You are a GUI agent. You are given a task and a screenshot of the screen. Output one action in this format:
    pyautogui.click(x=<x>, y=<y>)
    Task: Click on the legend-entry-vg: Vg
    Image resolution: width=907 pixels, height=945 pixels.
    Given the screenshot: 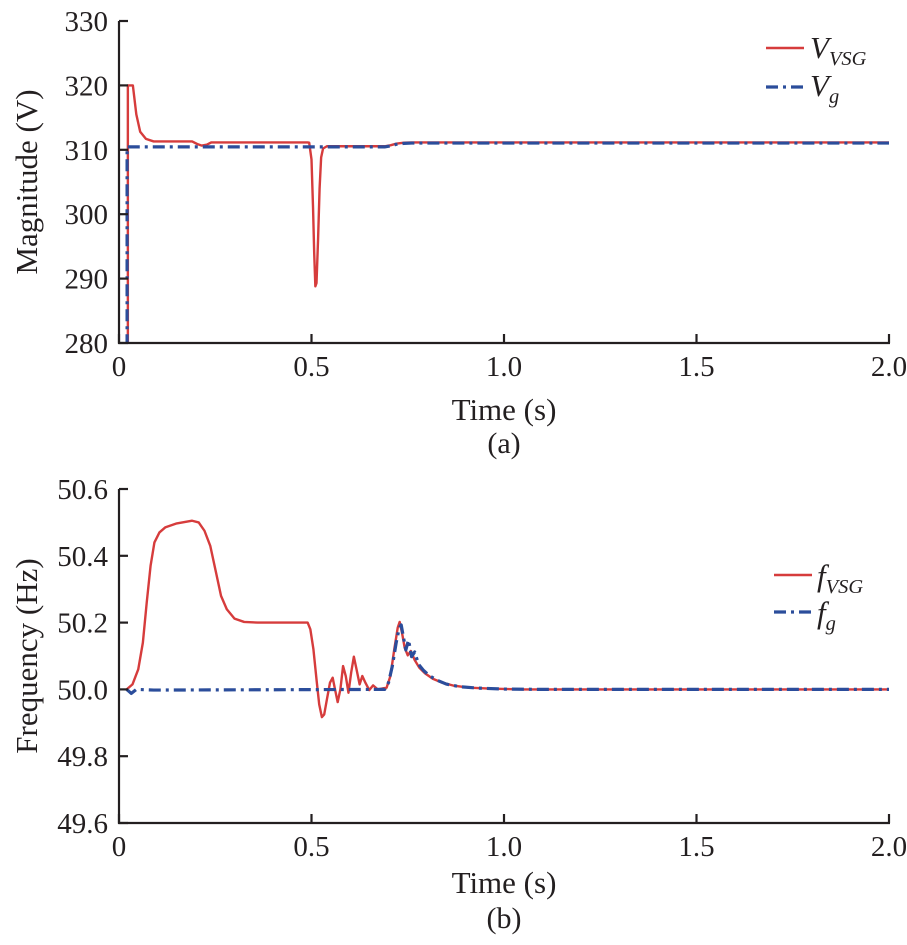 What is the action you would take?
    pyautogui.click(x=824, y=87)
    